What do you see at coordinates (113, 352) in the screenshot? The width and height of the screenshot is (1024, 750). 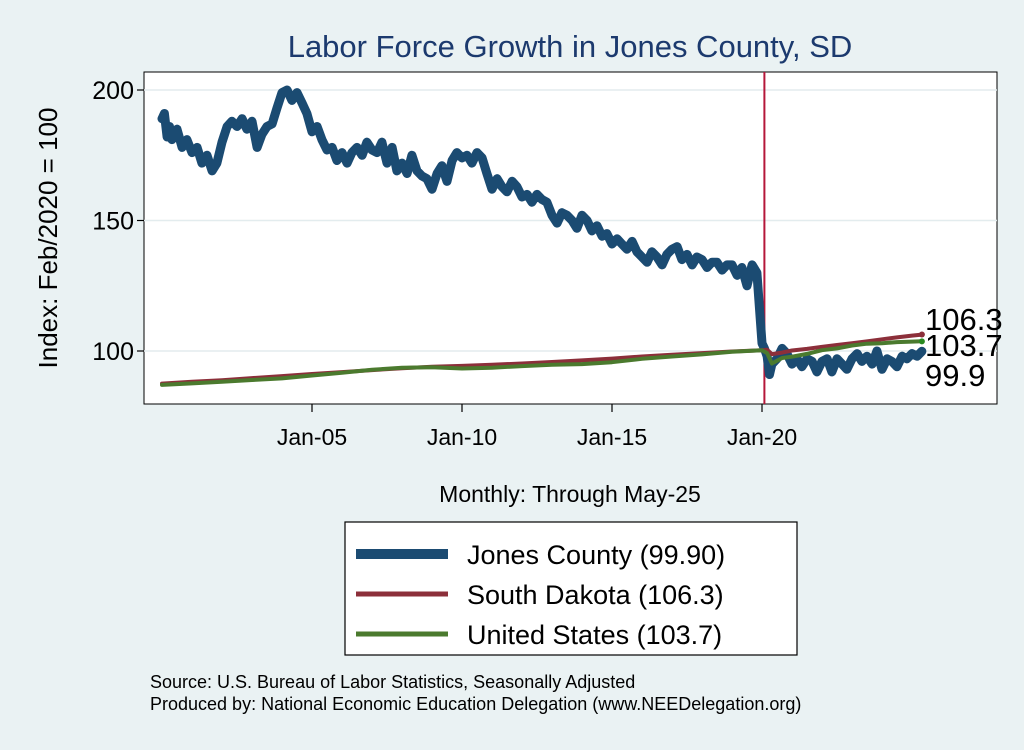 I see `y-tick-label-0: 100` at bounding box center [113, 352].